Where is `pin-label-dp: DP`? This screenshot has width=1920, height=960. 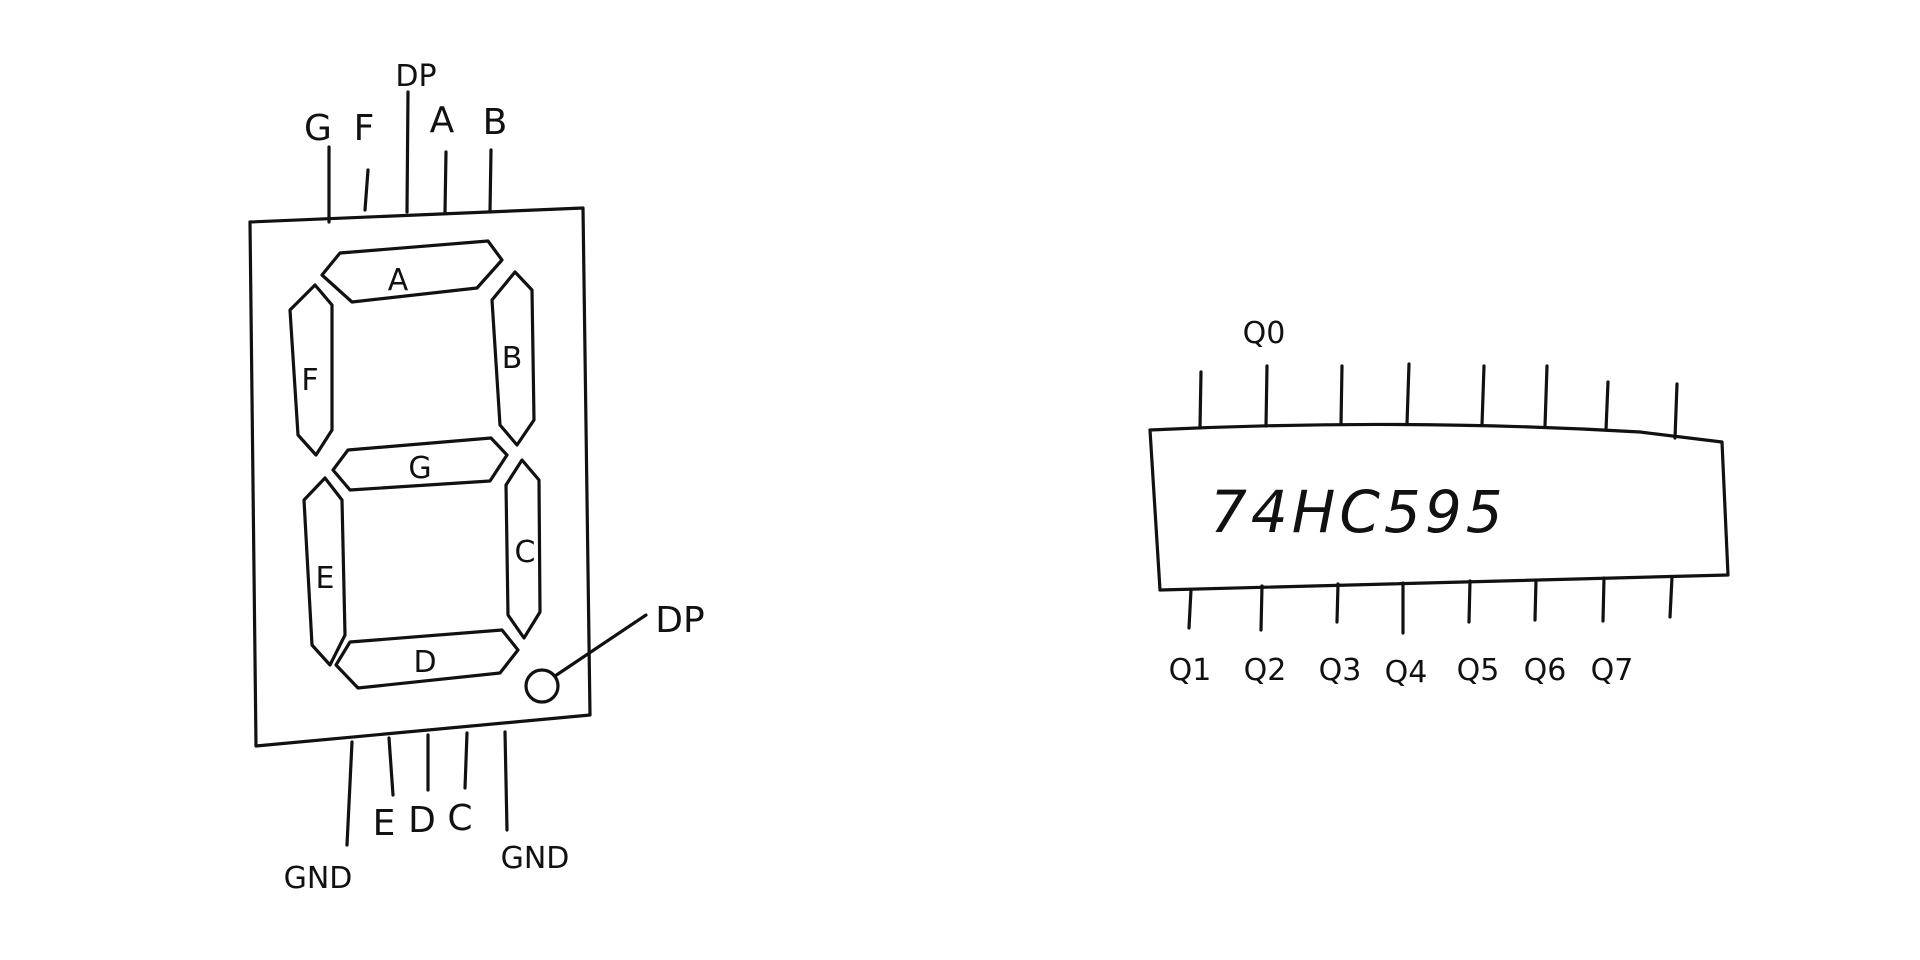 pin-label-dp: DP is located at coordinates (415, 76).